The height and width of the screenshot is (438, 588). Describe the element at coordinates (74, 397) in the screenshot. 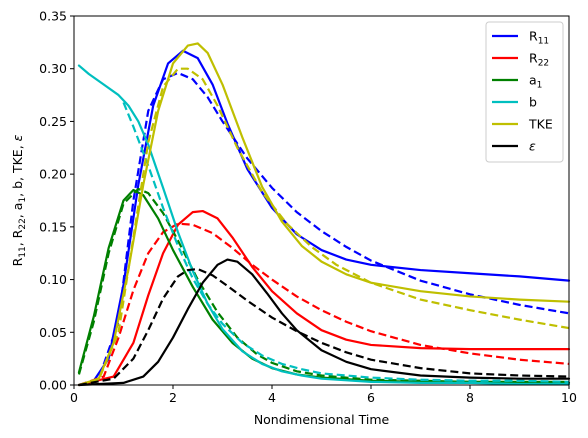

I see `x-tick-label: 0` at that location.